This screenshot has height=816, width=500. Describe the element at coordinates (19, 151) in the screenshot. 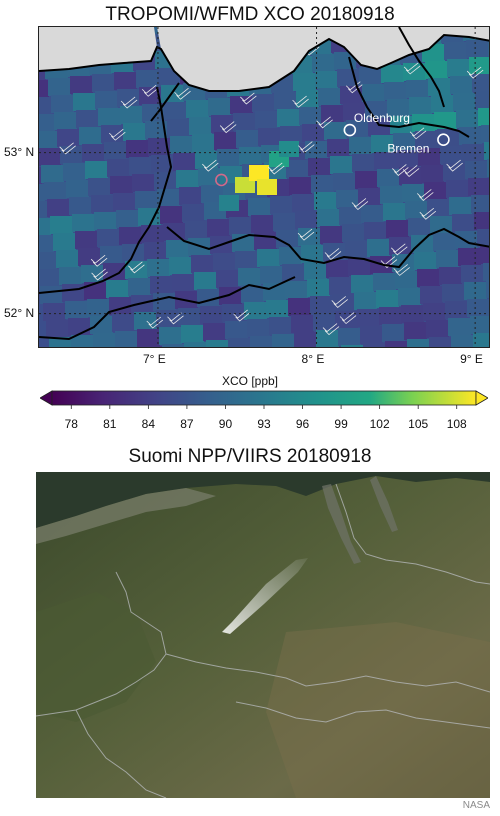

I see `lat-label-53: 53° N` at that location.